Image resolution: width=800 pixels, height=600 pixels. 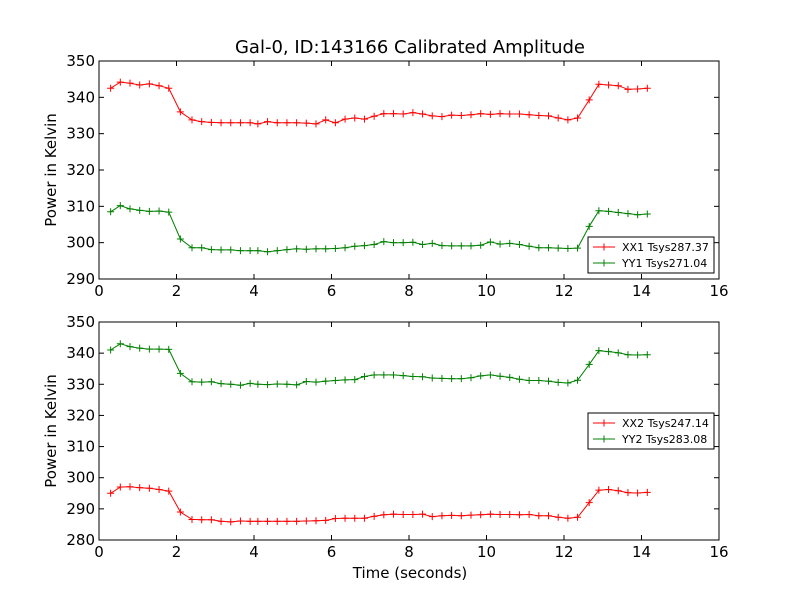 I want to click on x-axis-label: Time (seconds), so click(x=410, y=573).